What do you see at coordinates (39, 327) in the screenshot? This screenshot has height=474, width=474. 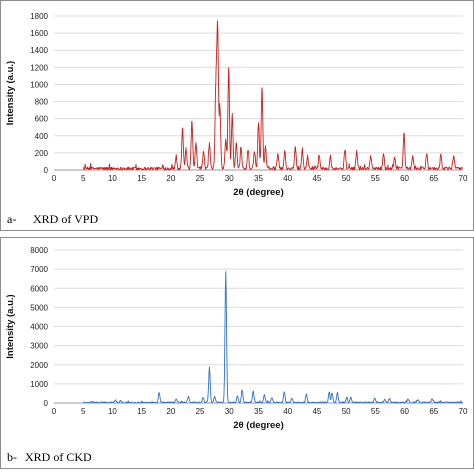 I see `y-tick-label: 4000` at bounding box center [39, 327].